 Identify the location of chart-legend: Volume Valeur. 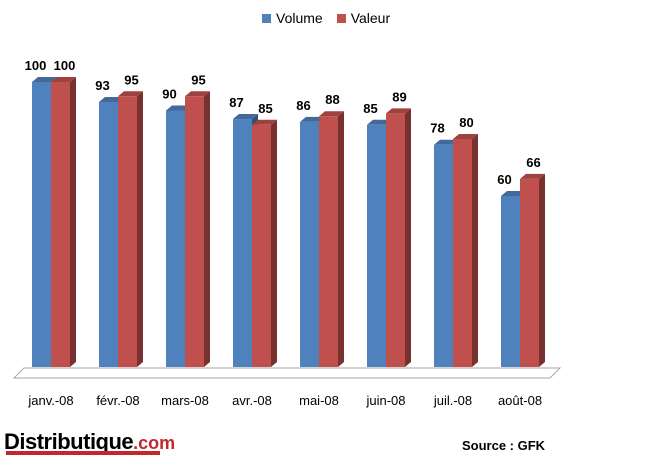
(326, 18).